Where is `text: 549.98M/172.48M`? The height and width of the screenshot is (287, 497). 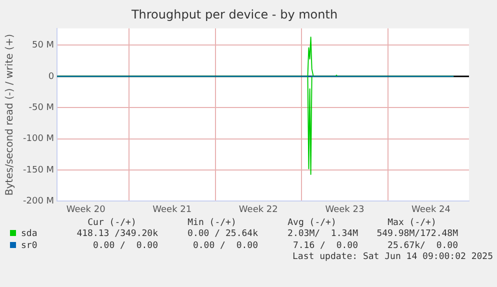 text: 549.98M/172.48M is located at coordinates (417, 234).